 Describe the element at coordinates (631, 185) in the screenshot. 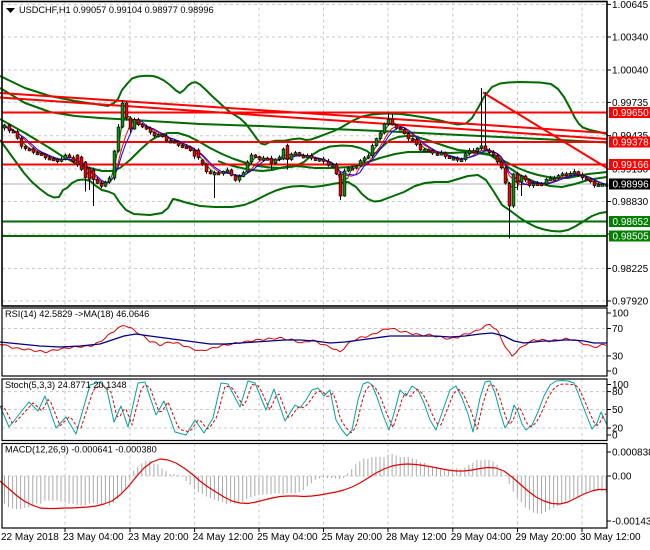

I see `svg-text: 0.98996` at that location.